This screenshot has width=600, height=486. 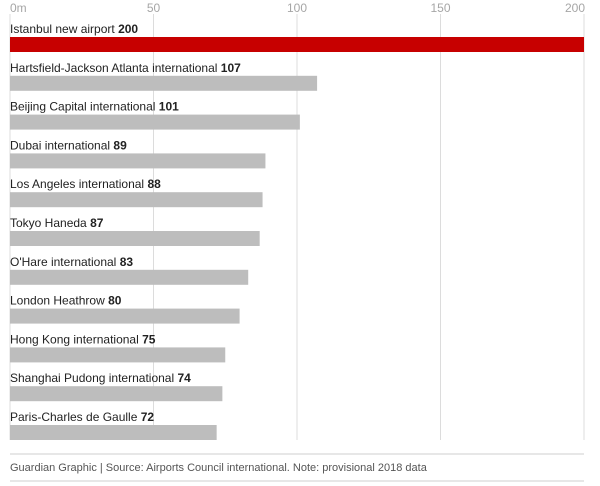 I want to click on bar-category-label: Shanghai Pudong international, so click(x=93, y=378).